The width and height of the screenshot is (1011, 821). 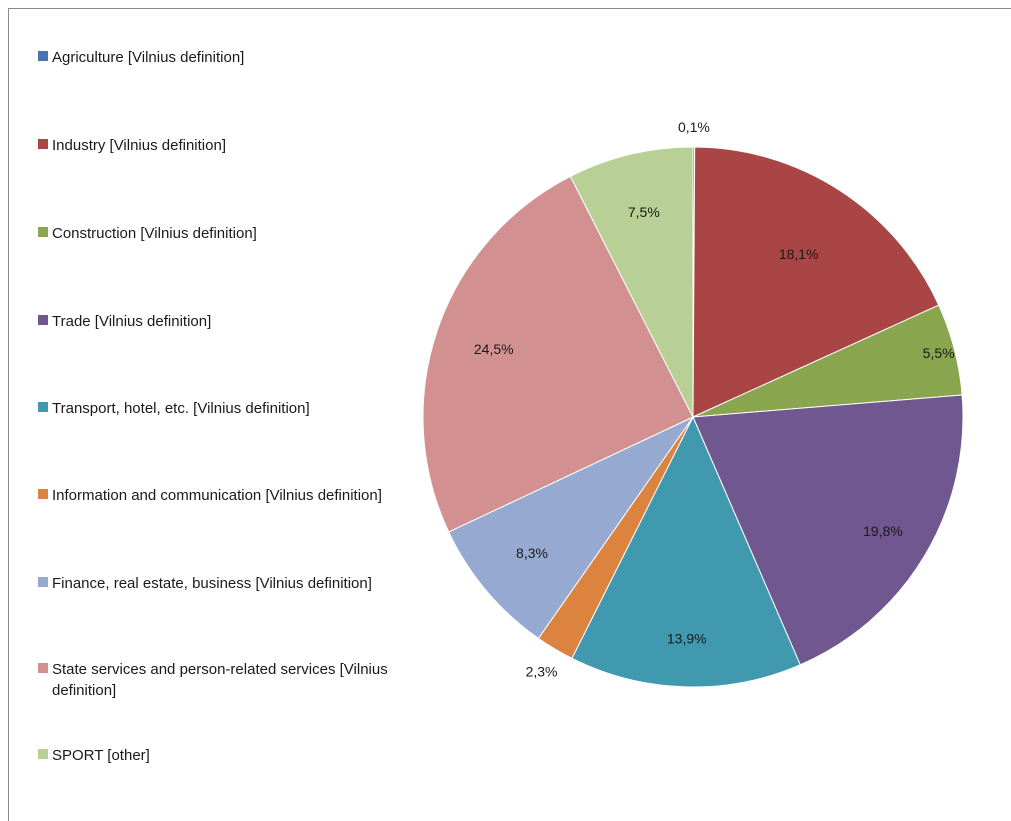 I want to click on legend-item-industry: Industry [Vilnius definition], so click(x=218, y=145).